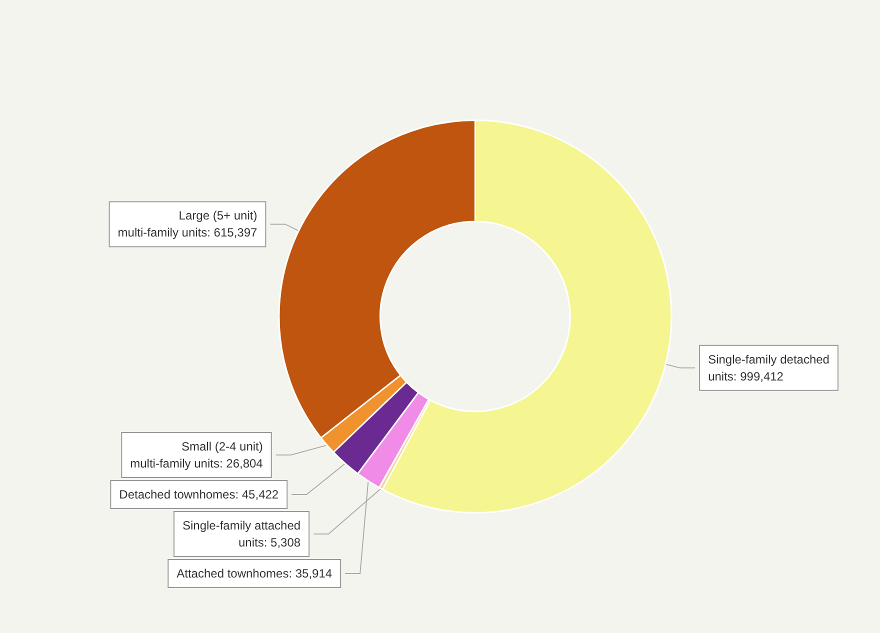 The height and width of the screenshot is (633, 880). I want to click on slice-label: Small (2-4 unit) multi-family units: 26,804, so click(197, 455).